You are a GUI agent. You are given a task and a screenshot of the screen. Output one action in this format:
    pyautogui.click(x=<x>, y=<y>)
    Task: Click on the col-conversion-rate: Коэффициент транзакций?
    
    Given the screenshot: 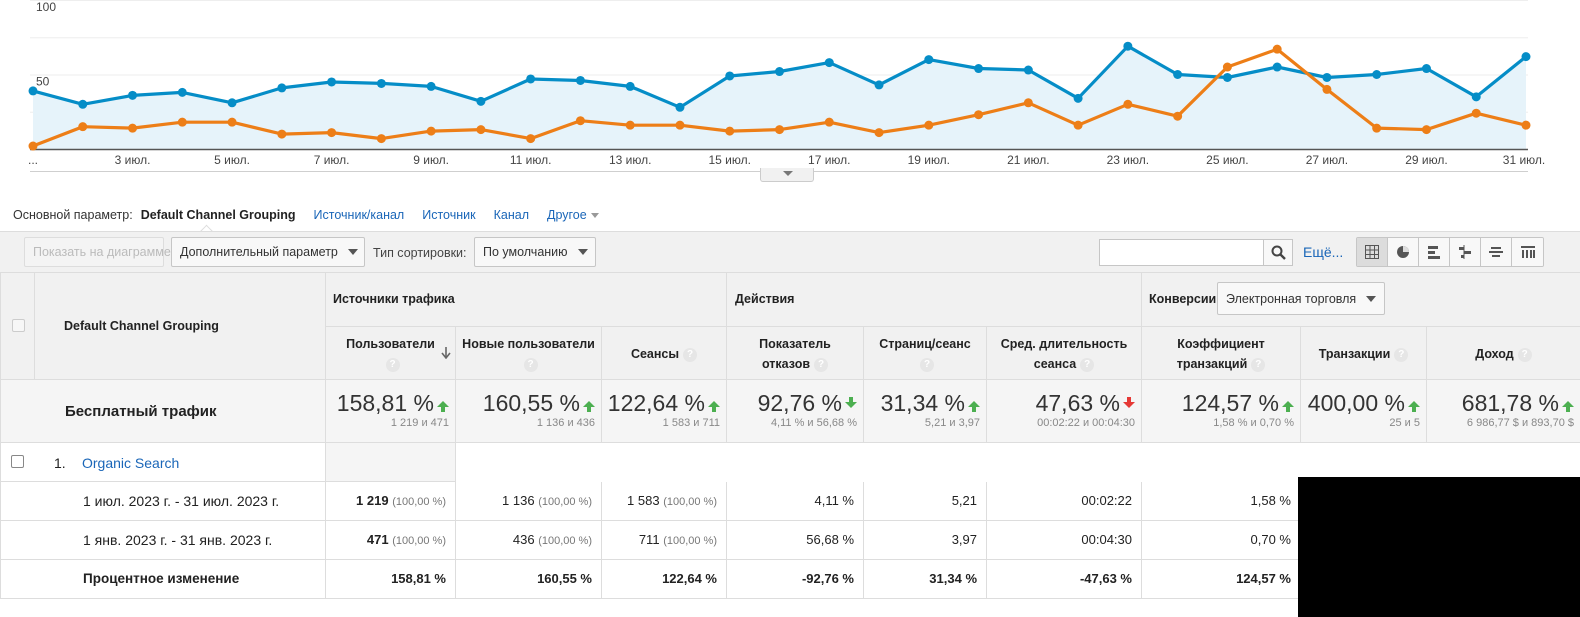 What is the action you would take?
    pyautogui.click(x=1221, y=353)
    